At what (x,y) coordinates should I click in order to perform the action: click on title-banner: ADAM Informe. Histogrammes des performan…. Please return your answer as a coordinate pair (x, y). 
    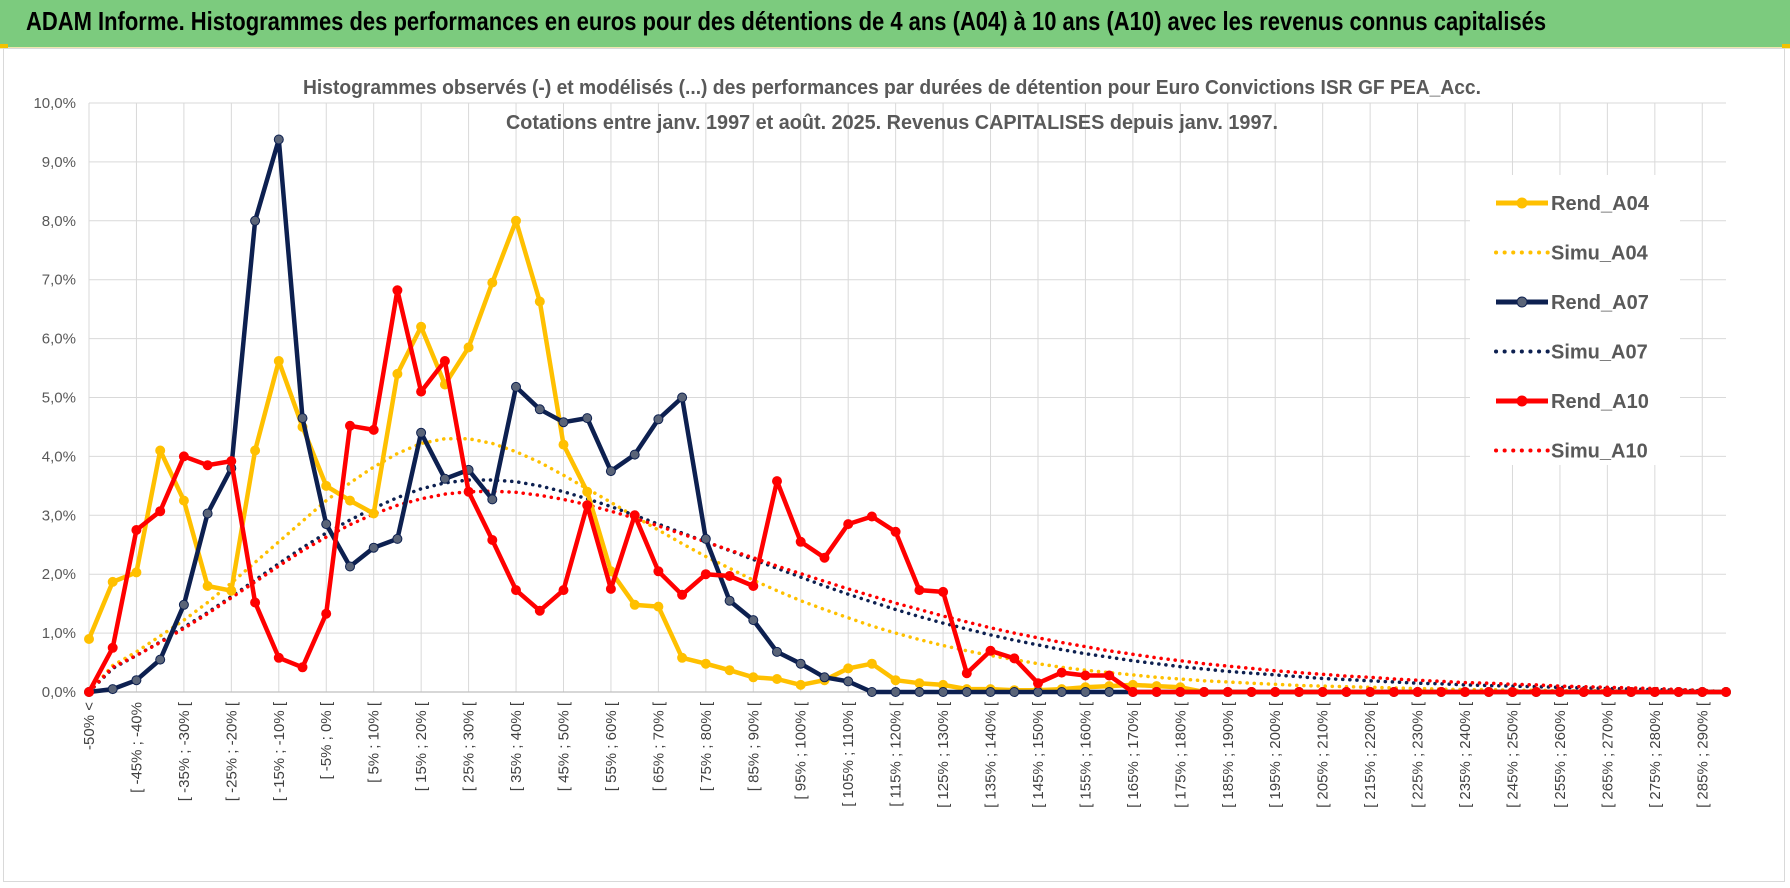
    Looking at the image, I should click on (895, 24).